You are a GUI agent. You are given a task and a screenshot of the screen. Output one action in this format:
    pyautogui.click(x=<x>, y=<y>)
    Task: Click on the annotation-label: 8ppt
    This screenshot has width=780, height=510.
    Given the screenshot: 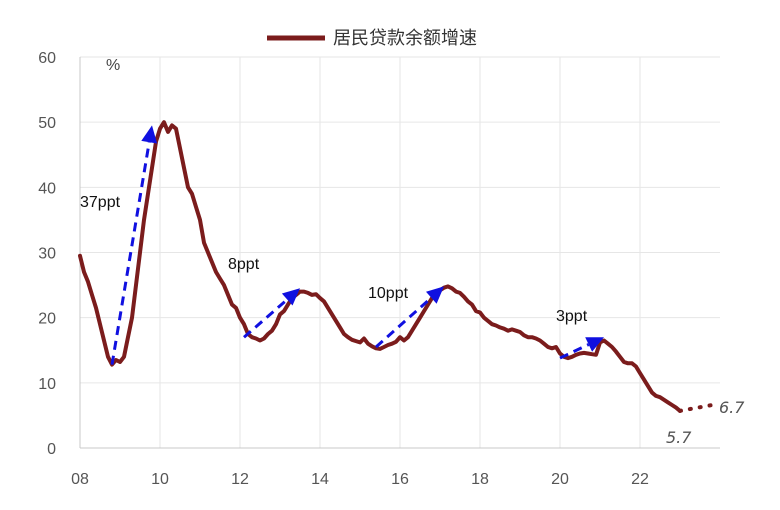 What is the action you would take?
    pyautogui.click(x=244, y=264)
    